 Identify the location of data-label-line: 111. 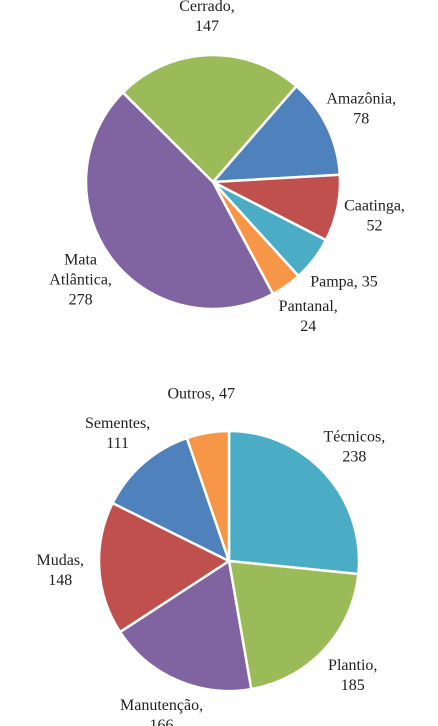
(117, 443).